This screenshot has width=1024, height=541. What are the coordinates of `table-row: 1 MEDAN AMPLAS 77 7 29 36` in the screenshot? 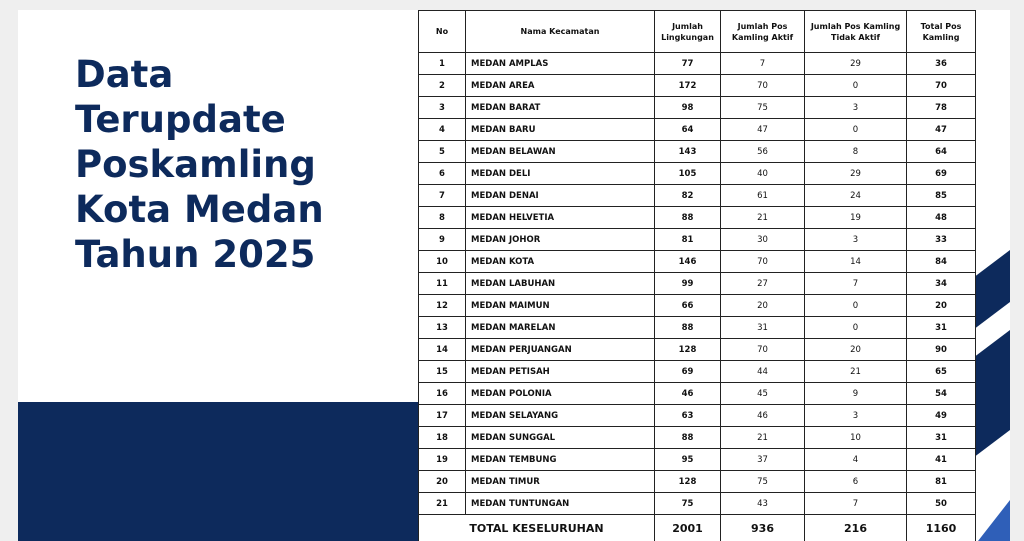 It's located at (697, 63).